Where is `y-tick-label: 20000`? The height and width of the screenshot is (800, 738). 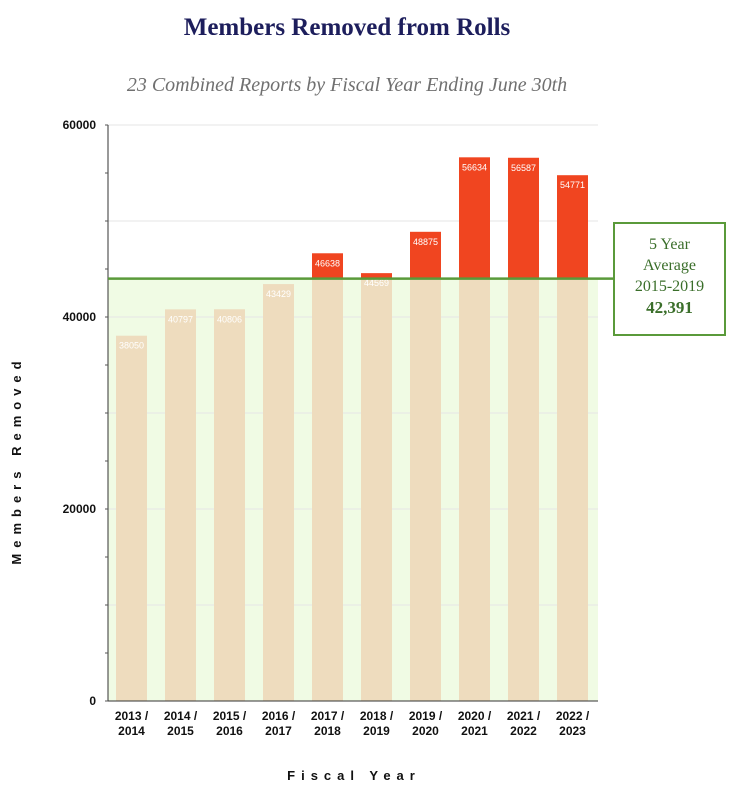 y-tick-label: 20000 is located at coordinates (80, 509).